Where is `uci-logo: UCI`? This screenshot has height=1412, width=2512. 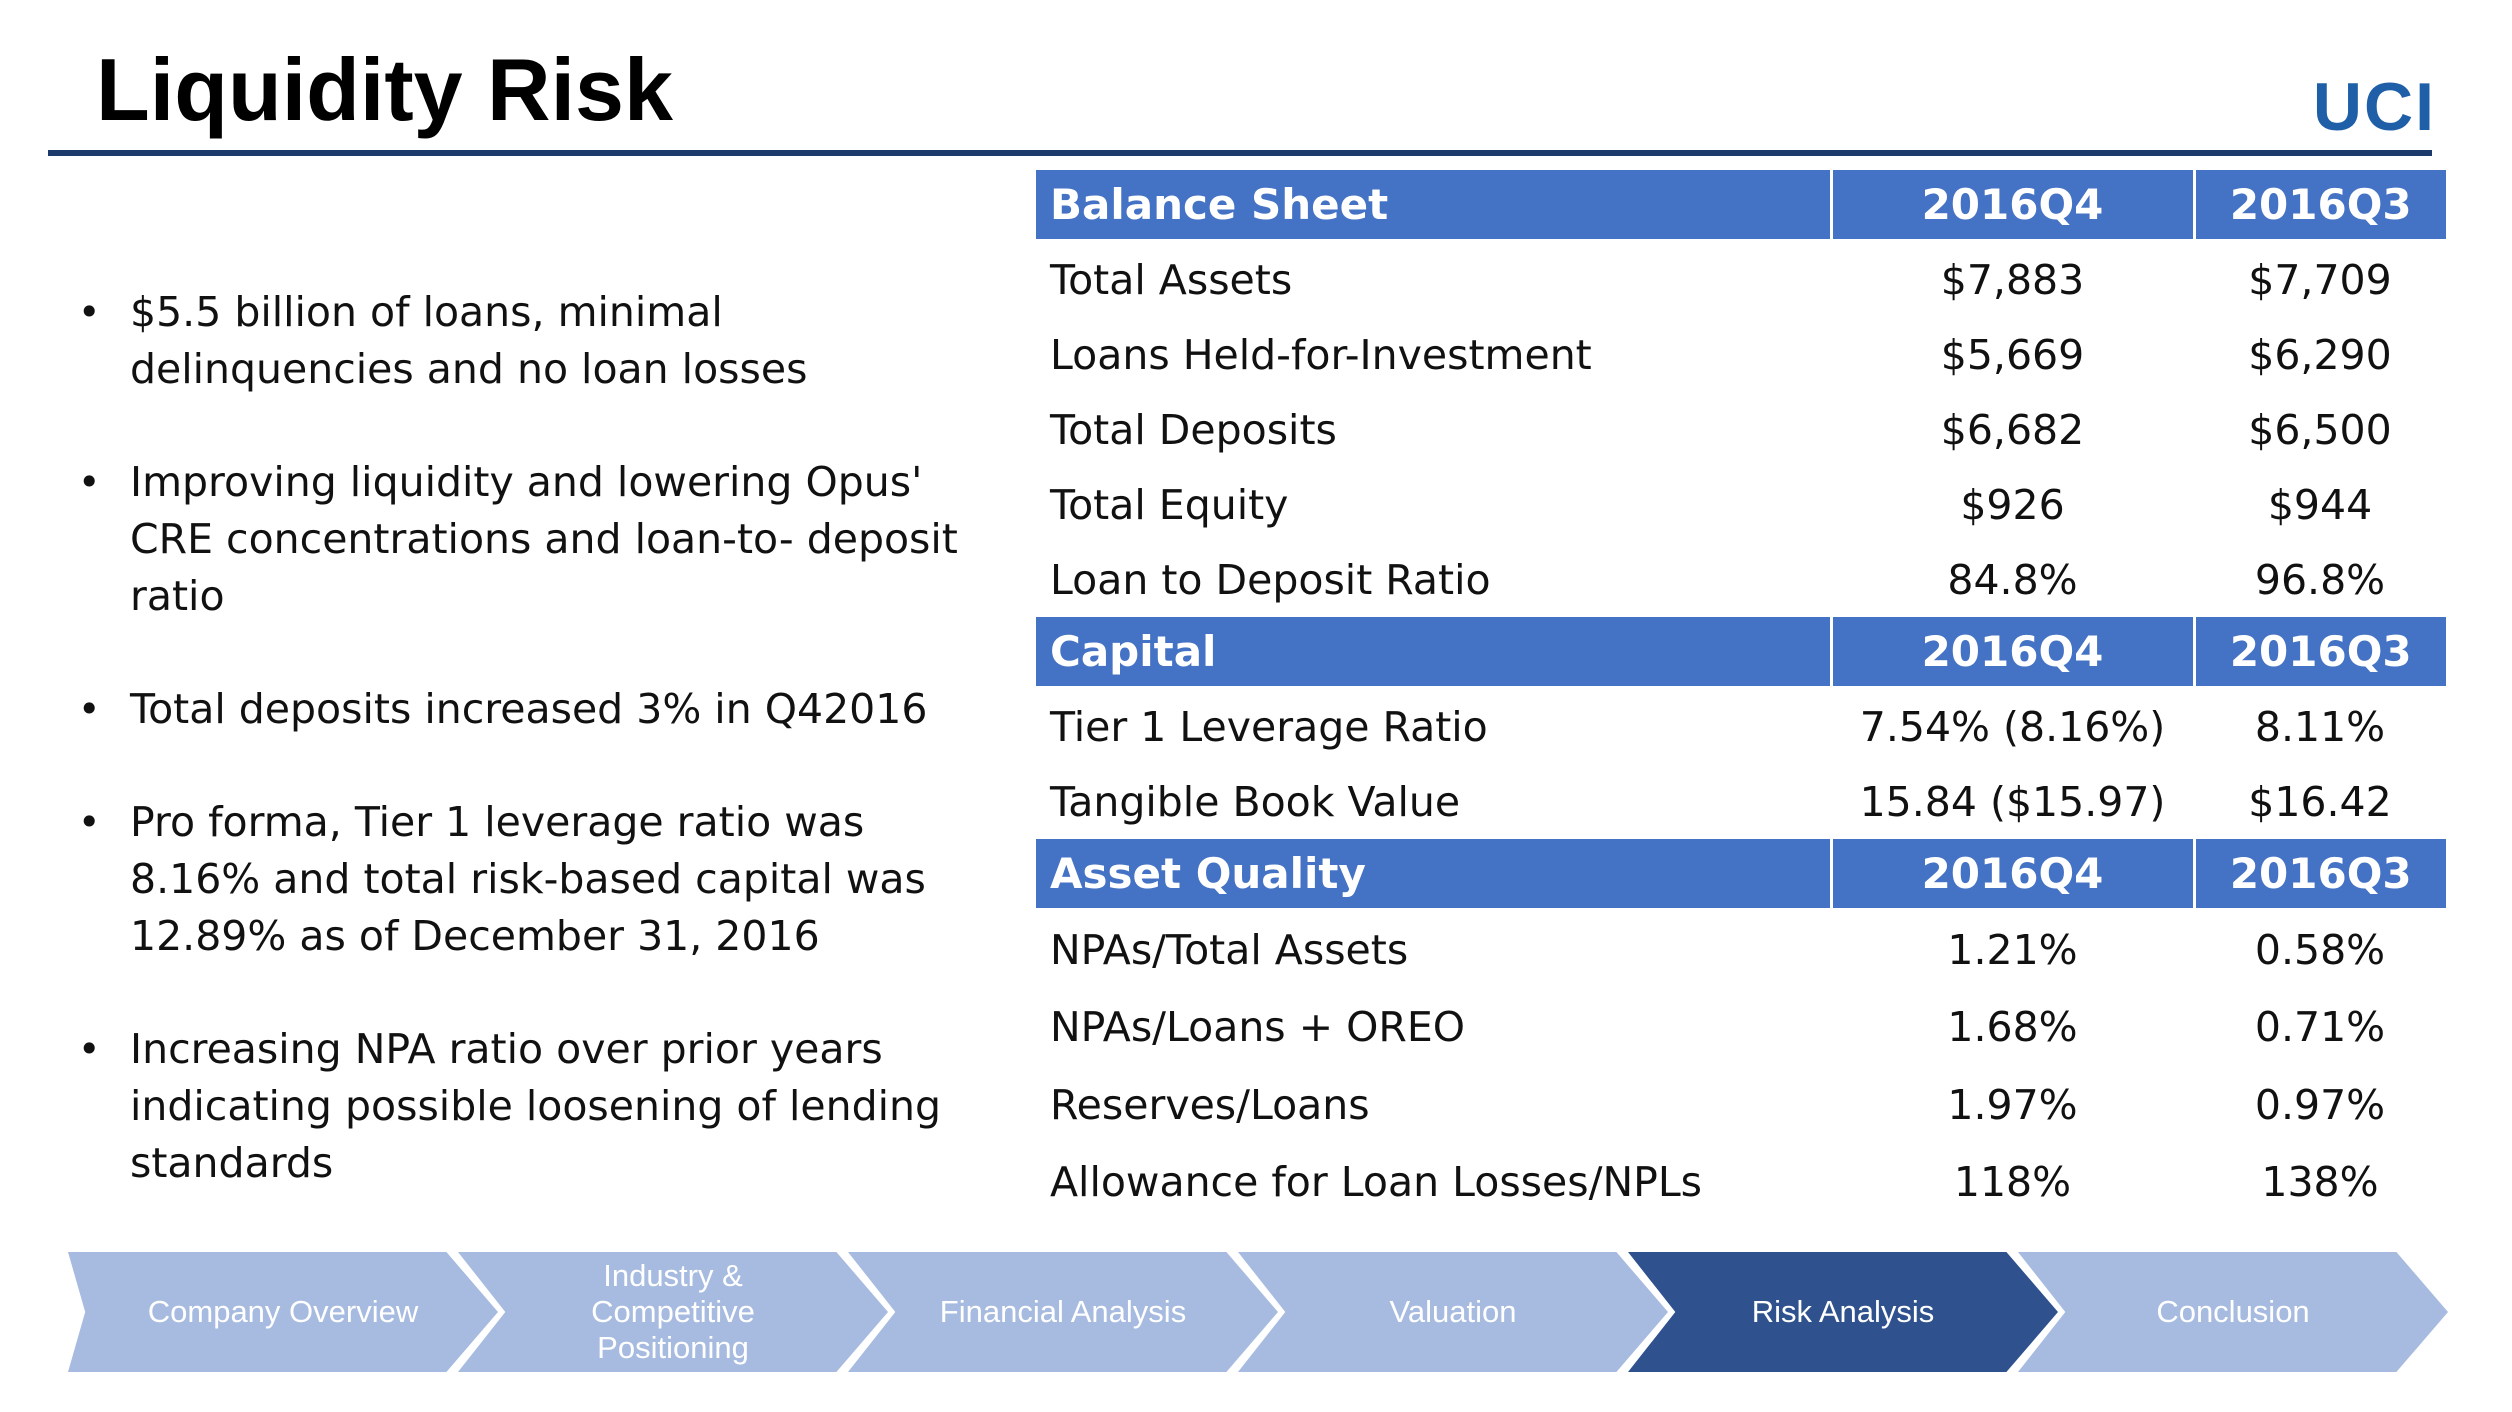 uci-logo: UCI is located at coordinates (2374, 107).